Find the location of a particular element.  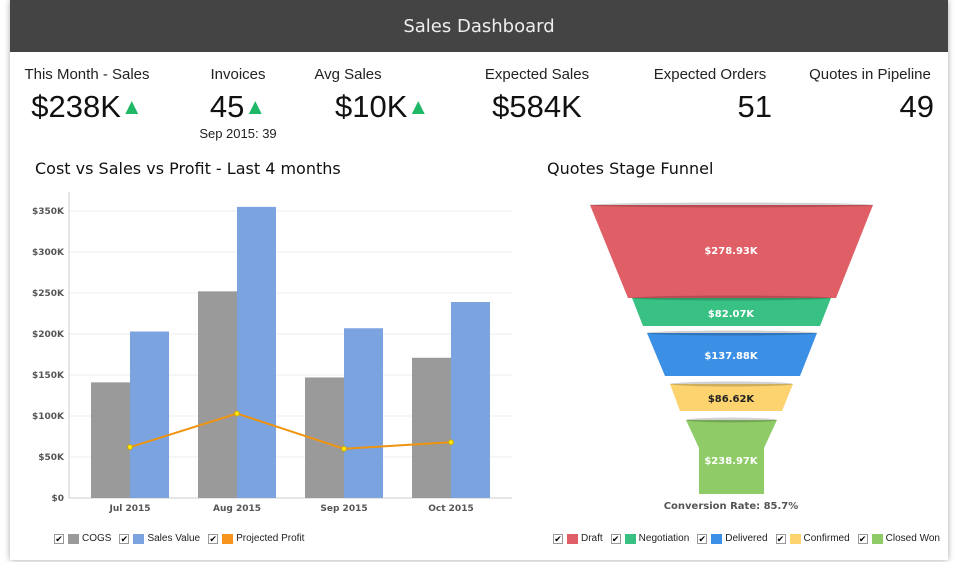

legend-label: Draft is located at coordinates (592, 538).